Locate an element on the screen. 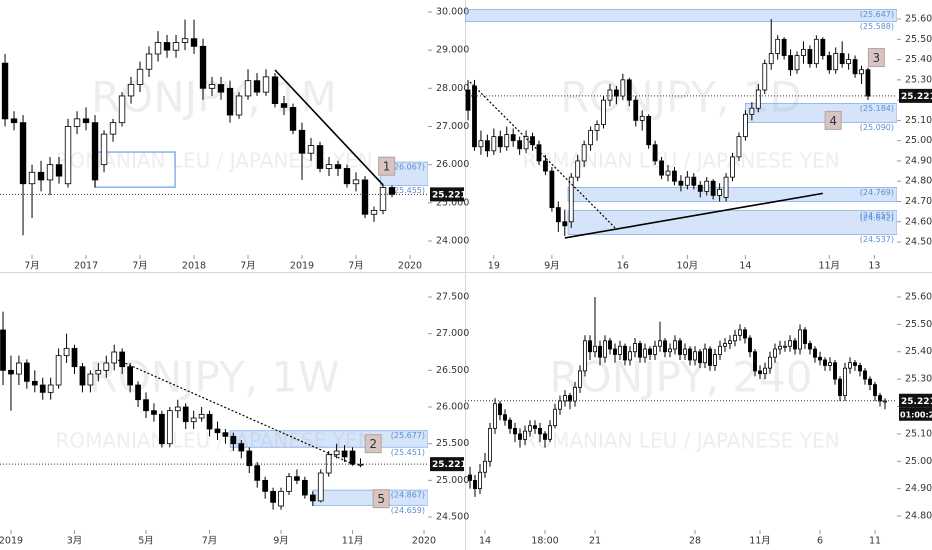 Image resolution: width=932 pixels, height=550 pixels. x-tick-label: 13 is located at coordinates (874, 266).